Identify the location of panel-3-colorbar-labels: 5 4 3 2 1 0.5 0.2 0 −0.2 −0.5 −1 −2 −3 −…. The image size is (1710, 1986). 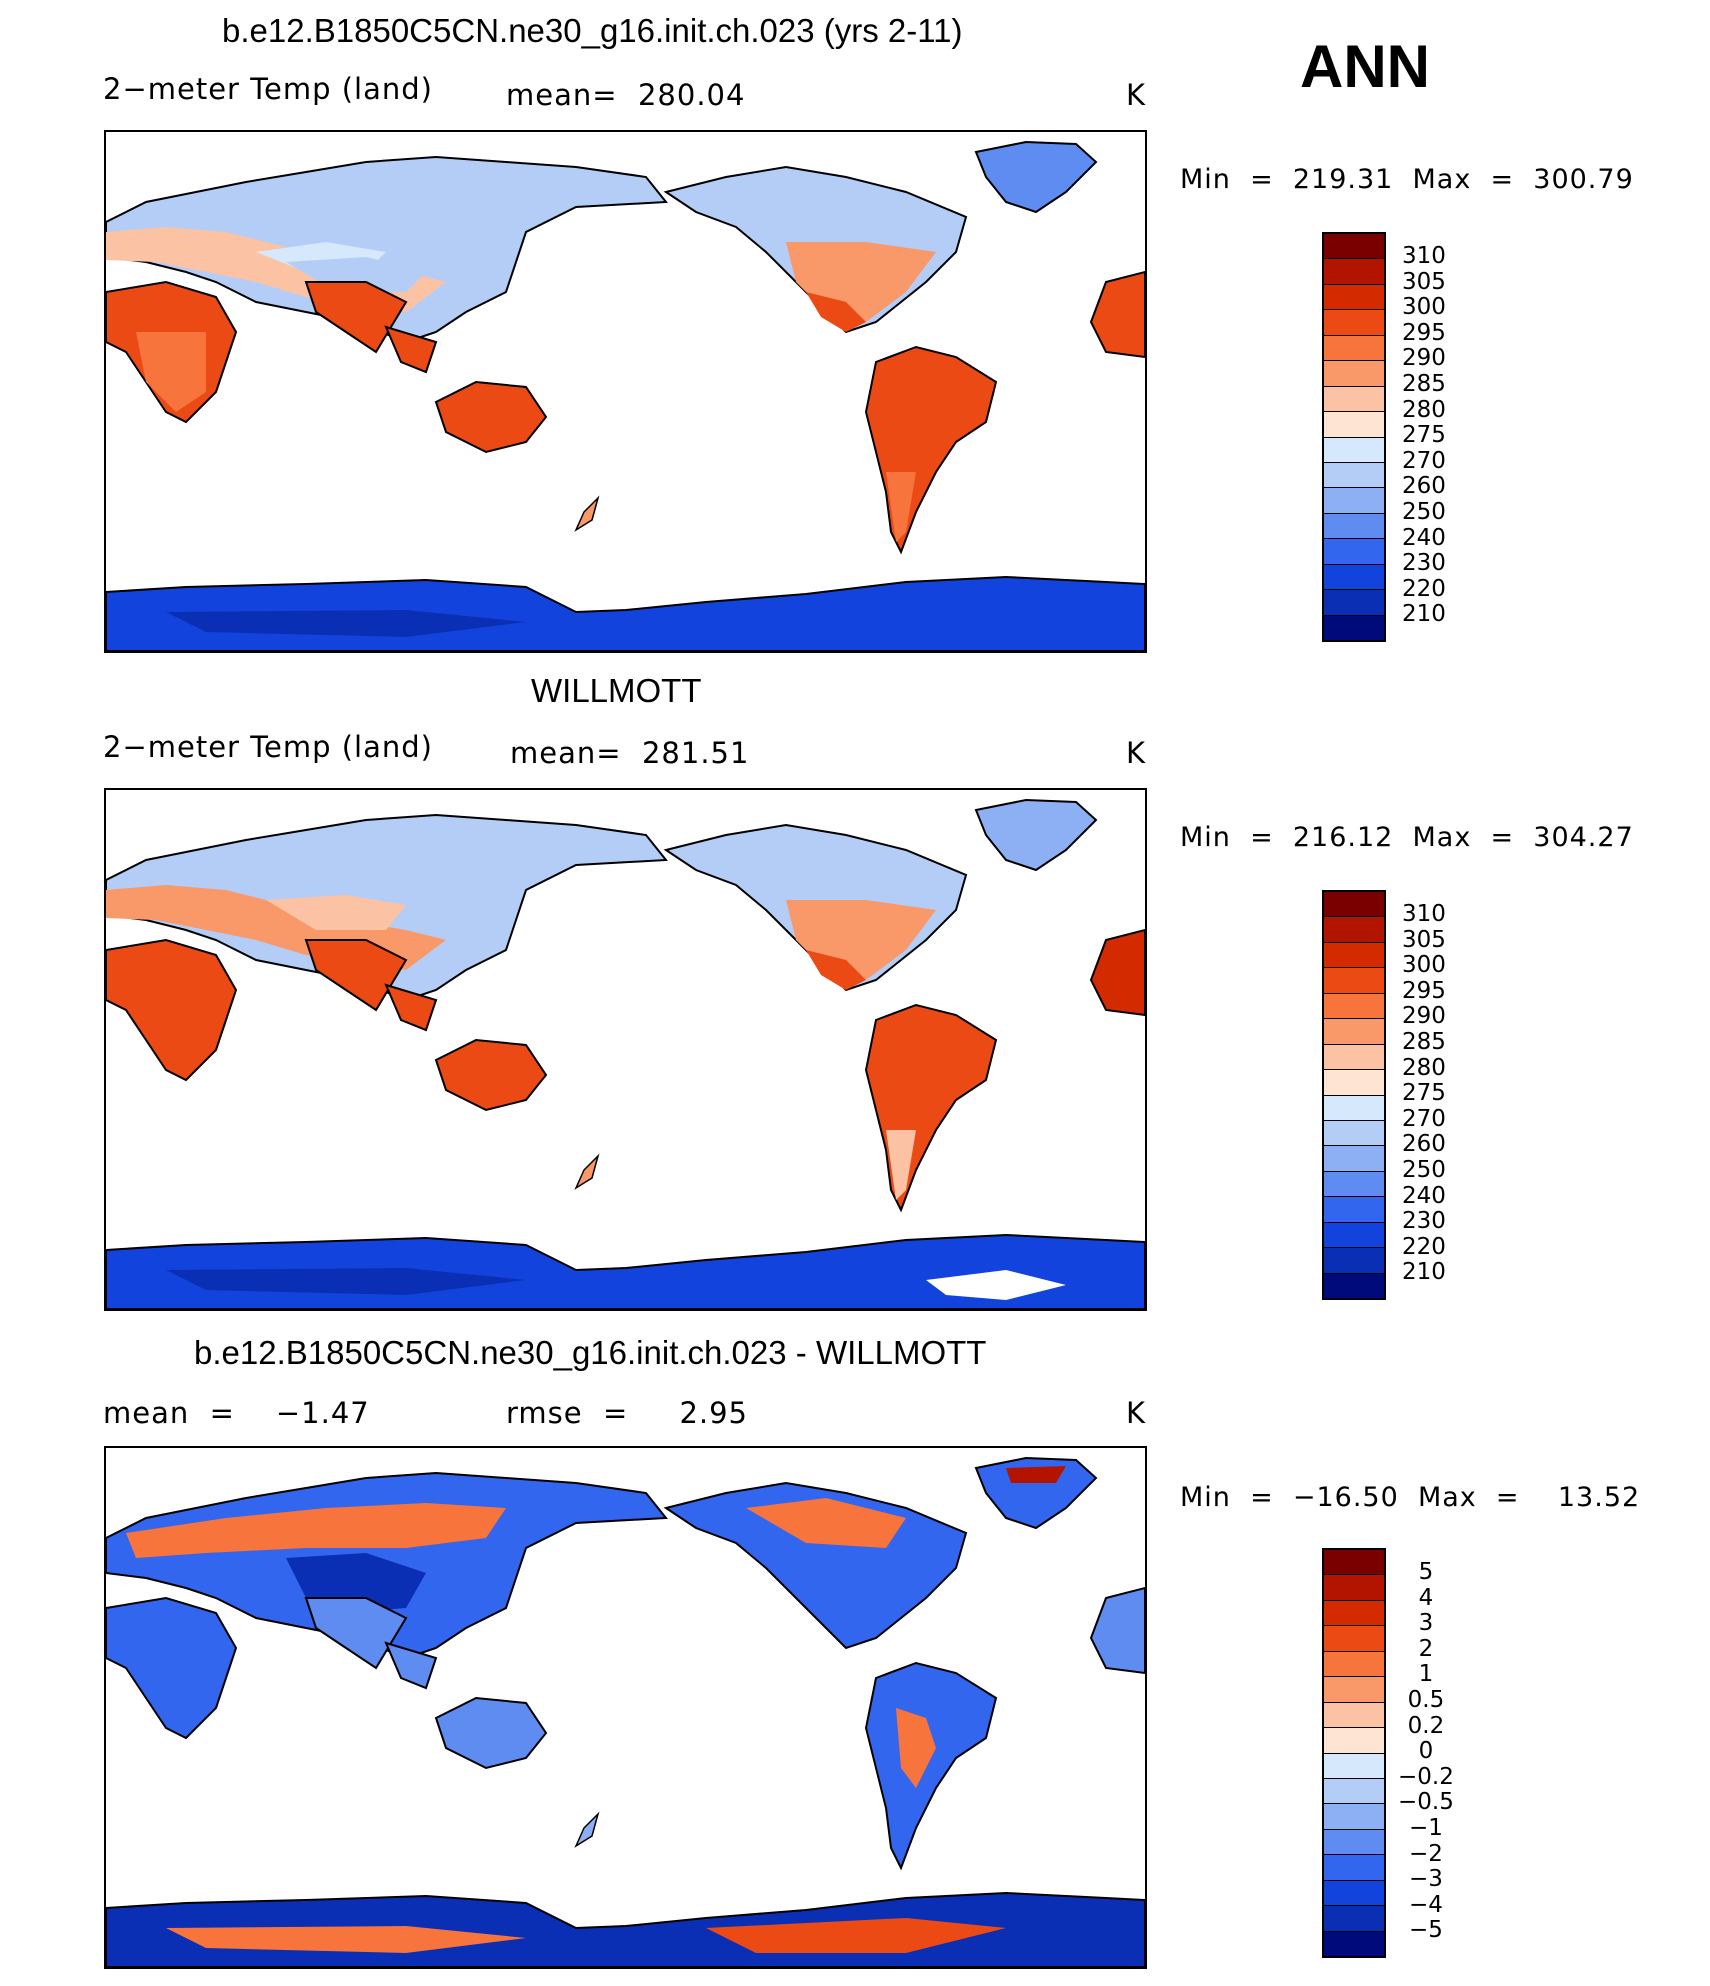
(1426, 1751).